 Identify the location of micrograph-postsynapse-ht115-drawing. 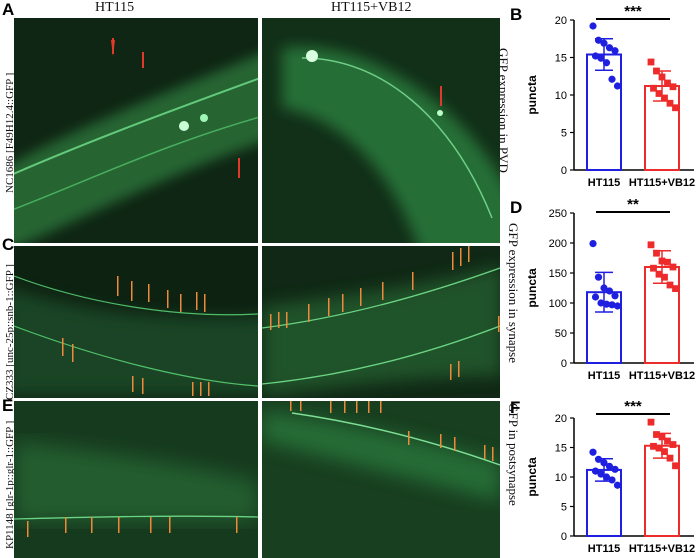
(136, 479).